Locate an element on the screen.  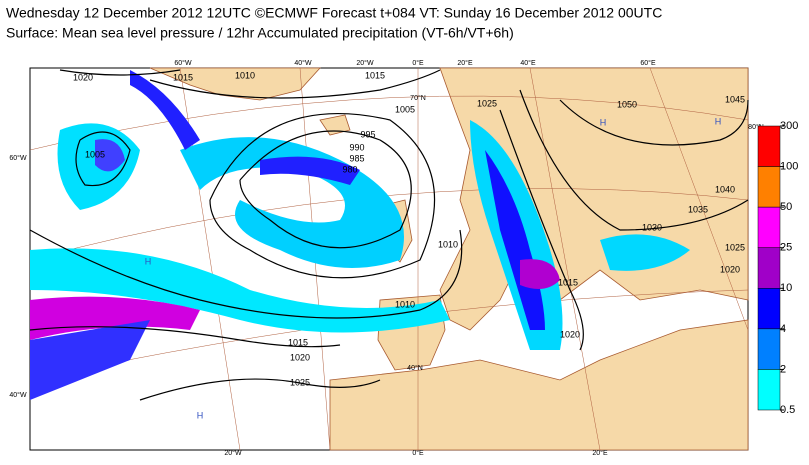
isobar-label: 980 is located at coordinates (349, 169).